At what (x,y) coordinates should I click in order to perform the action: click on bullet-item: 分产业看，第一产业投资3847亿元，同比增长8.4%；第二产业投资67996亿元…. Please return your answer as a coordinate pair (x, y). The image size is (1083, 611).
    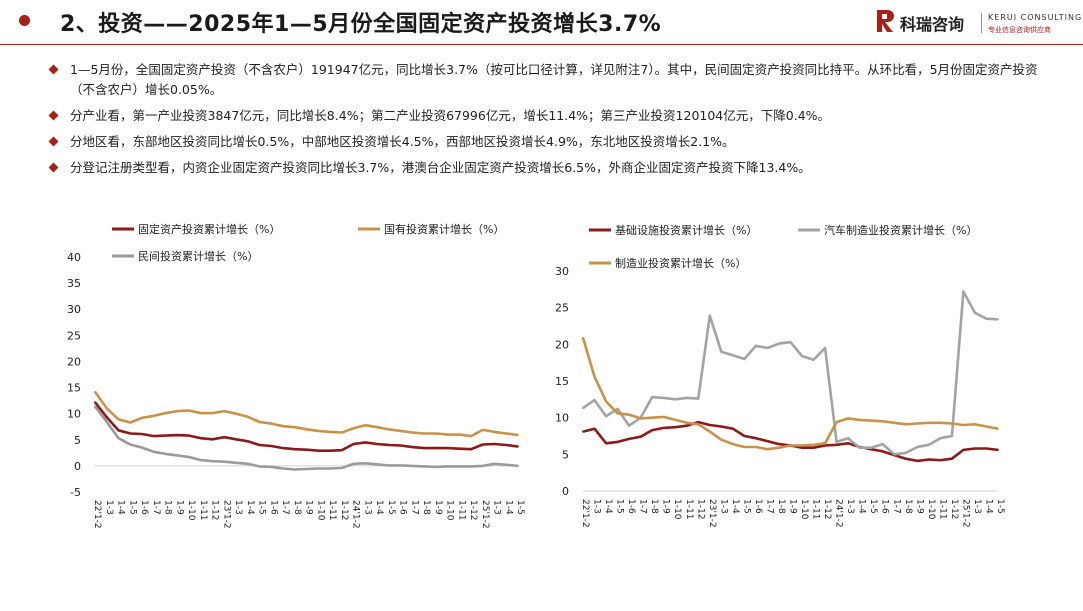
    Looking at the image, I should click on (546, 116).